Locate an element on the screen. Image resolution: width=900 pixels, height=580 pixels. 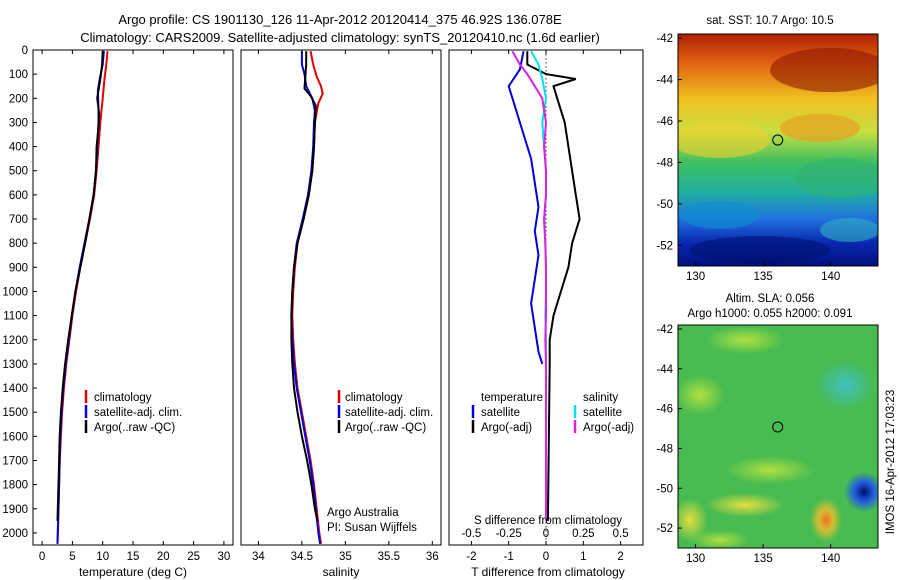
timestamp-stamp: IMOS 16-Apr-2012 17:03:23 is located at coordinates (891, 462).